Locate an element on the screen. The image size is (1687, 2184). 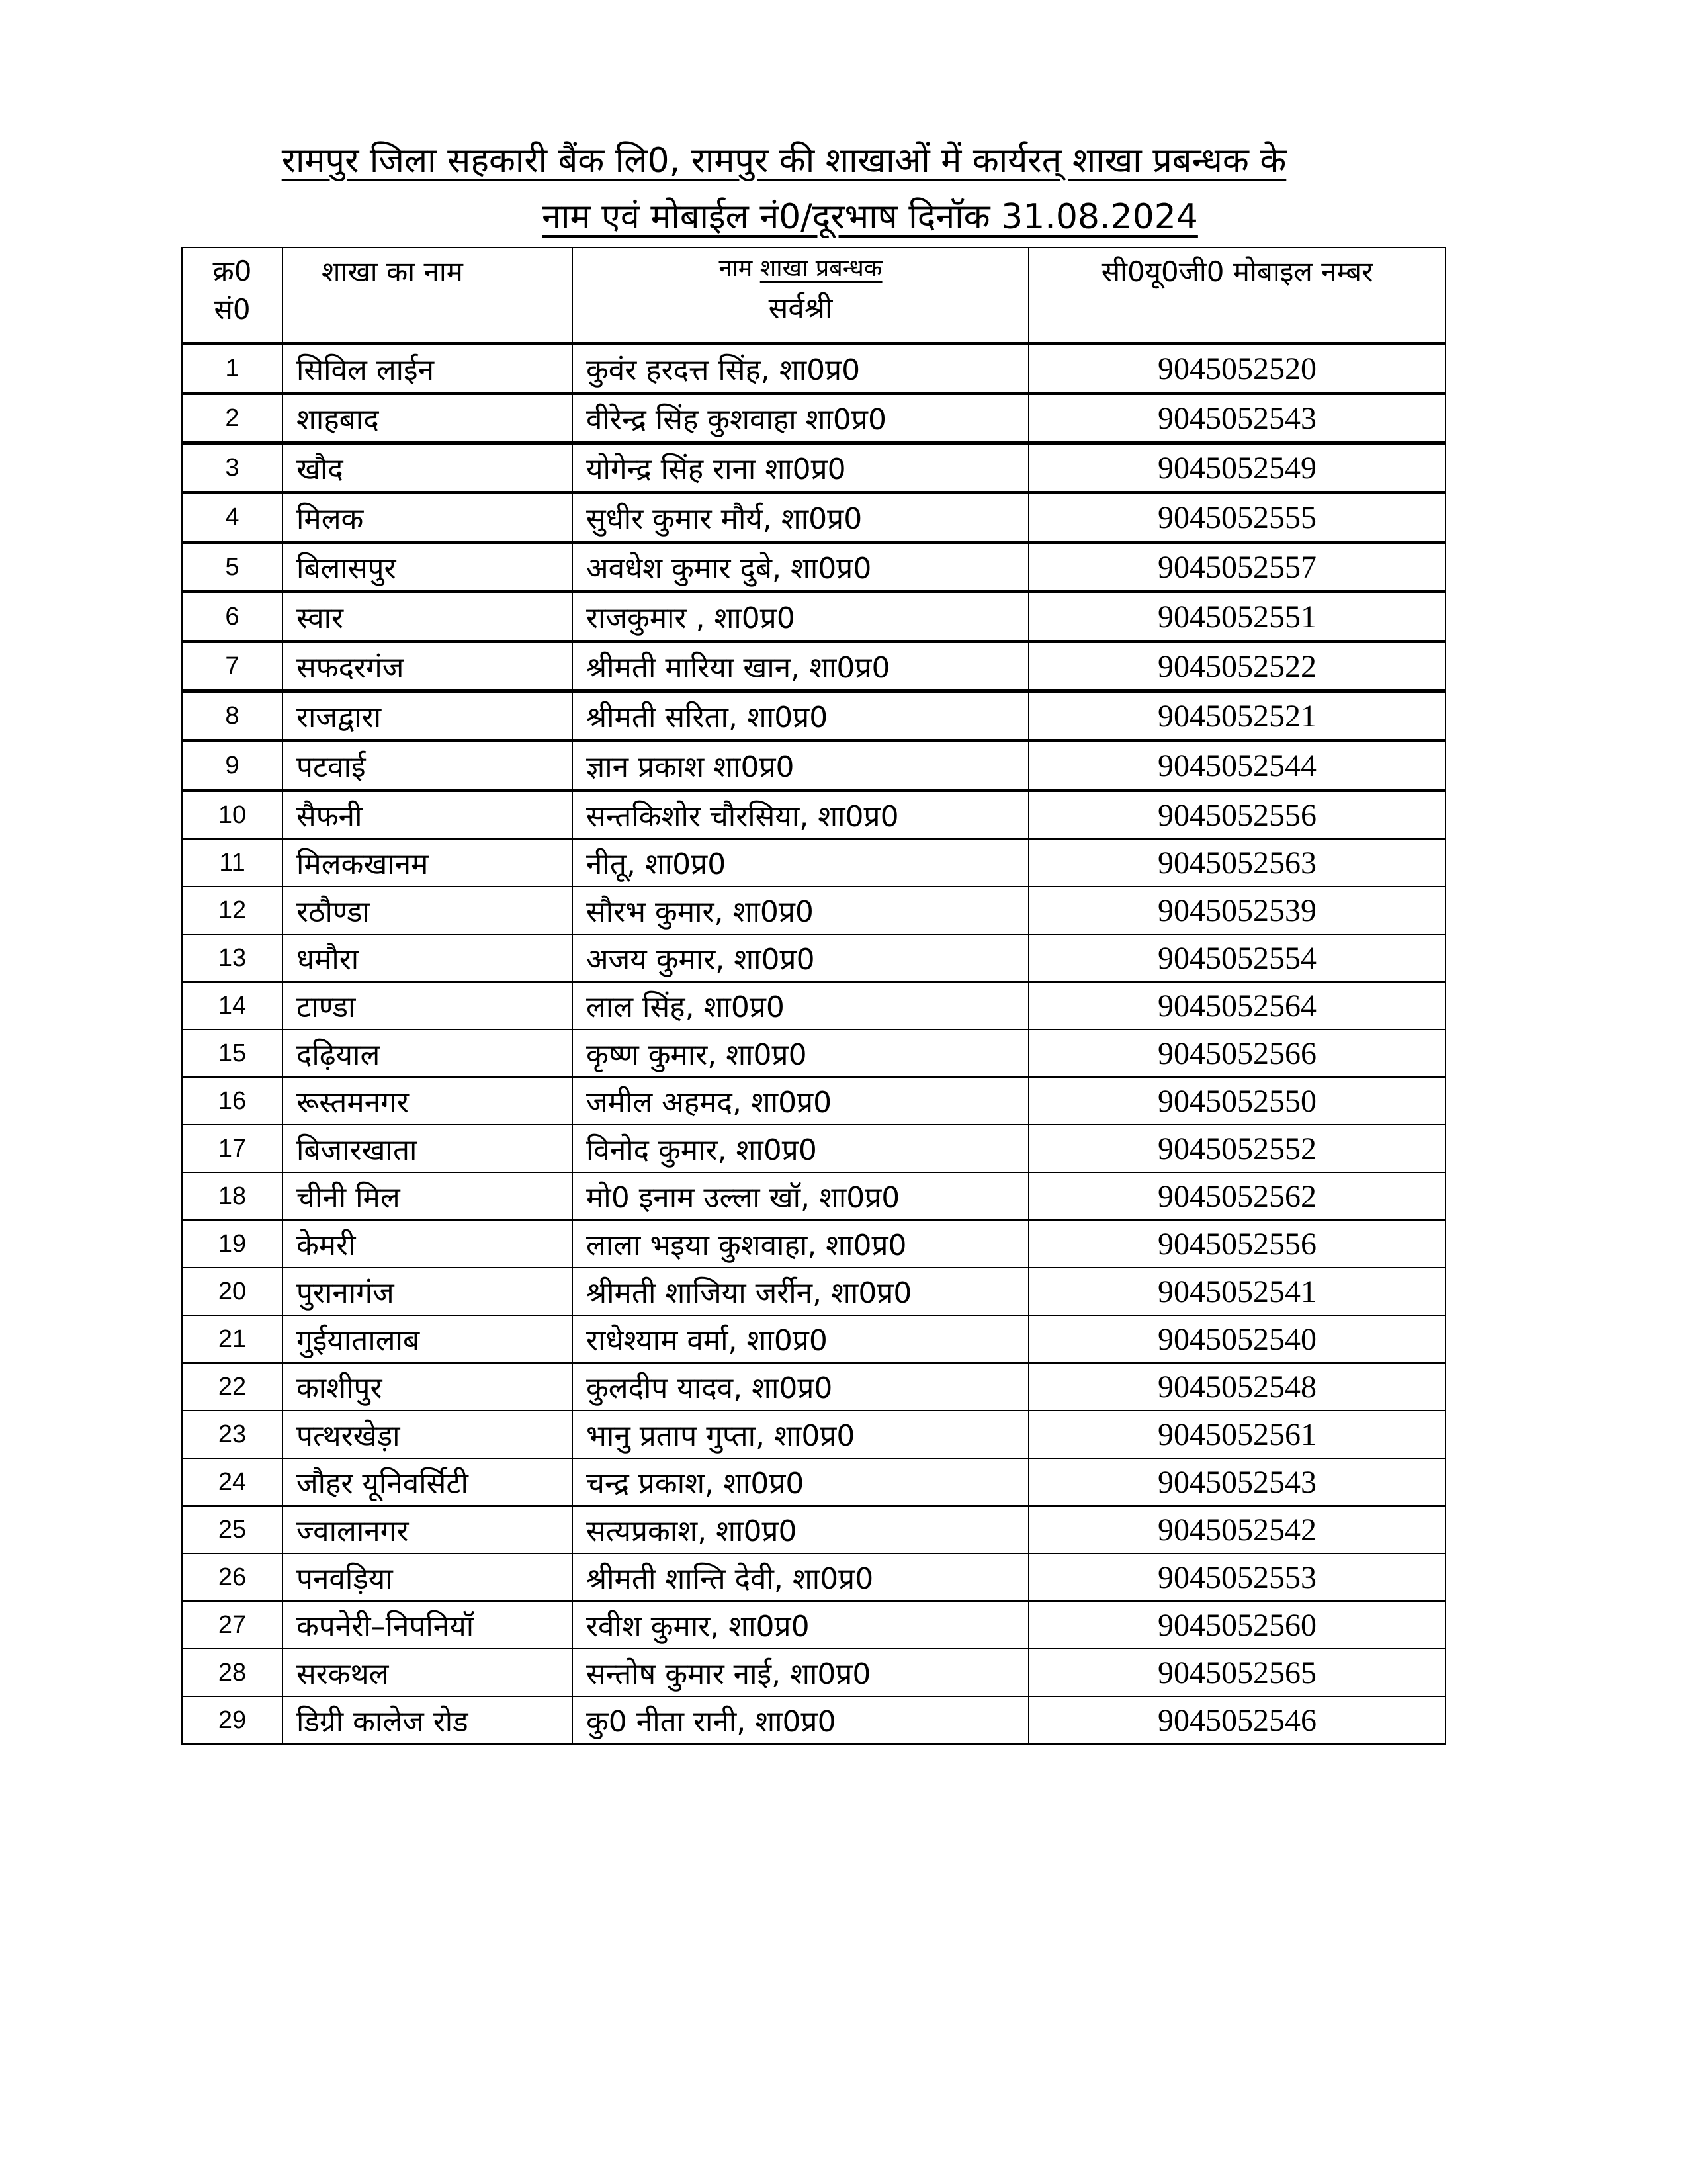
branch-name-cell: खौद is located at coordinates (427, 468).